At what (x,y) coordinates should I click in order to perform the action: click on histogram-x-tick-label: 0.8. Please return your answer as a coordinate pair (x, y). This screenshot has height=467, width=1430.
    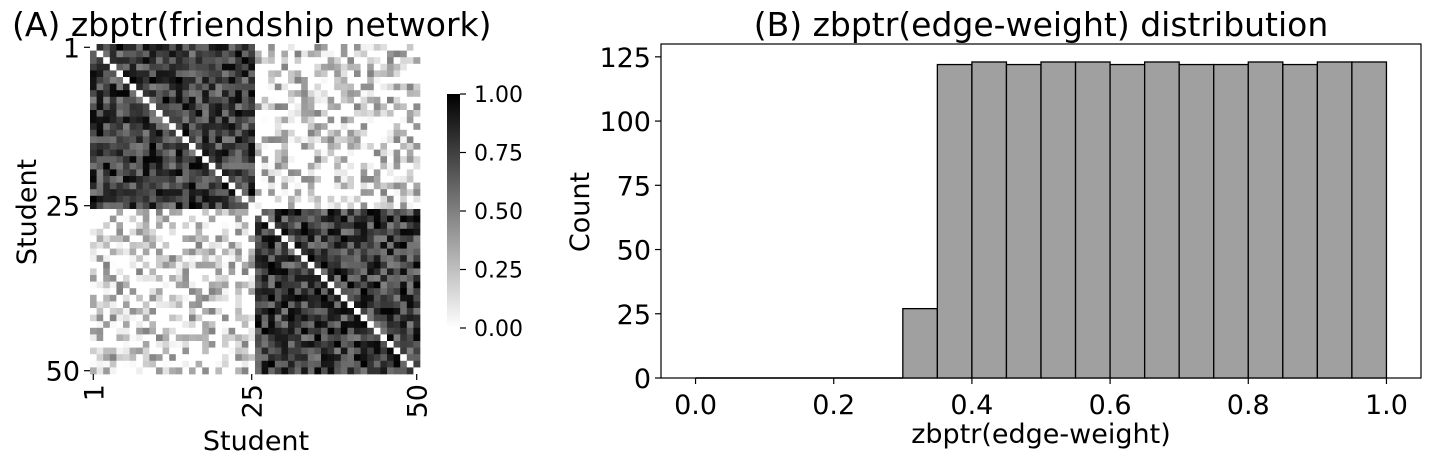
    Looking at the image, I should click on (1248, 405).